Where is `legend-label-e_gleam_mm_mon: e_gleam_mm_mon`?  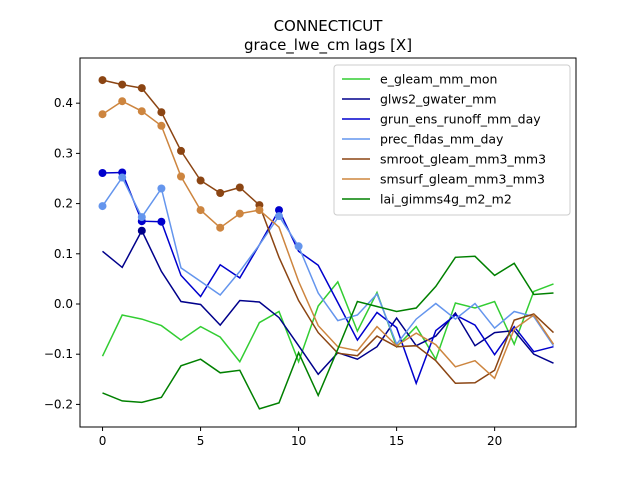 legend-label-e_gleam_mm_mon: e_gleam_mm_mon is located at coordinates (438, 79).